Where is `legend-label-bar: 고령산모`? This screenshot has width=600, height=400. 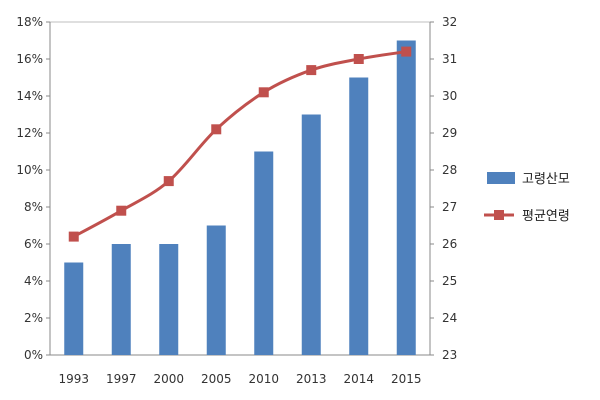
legend-label-bar: 고령산모 is located at coordinates (546, 179).